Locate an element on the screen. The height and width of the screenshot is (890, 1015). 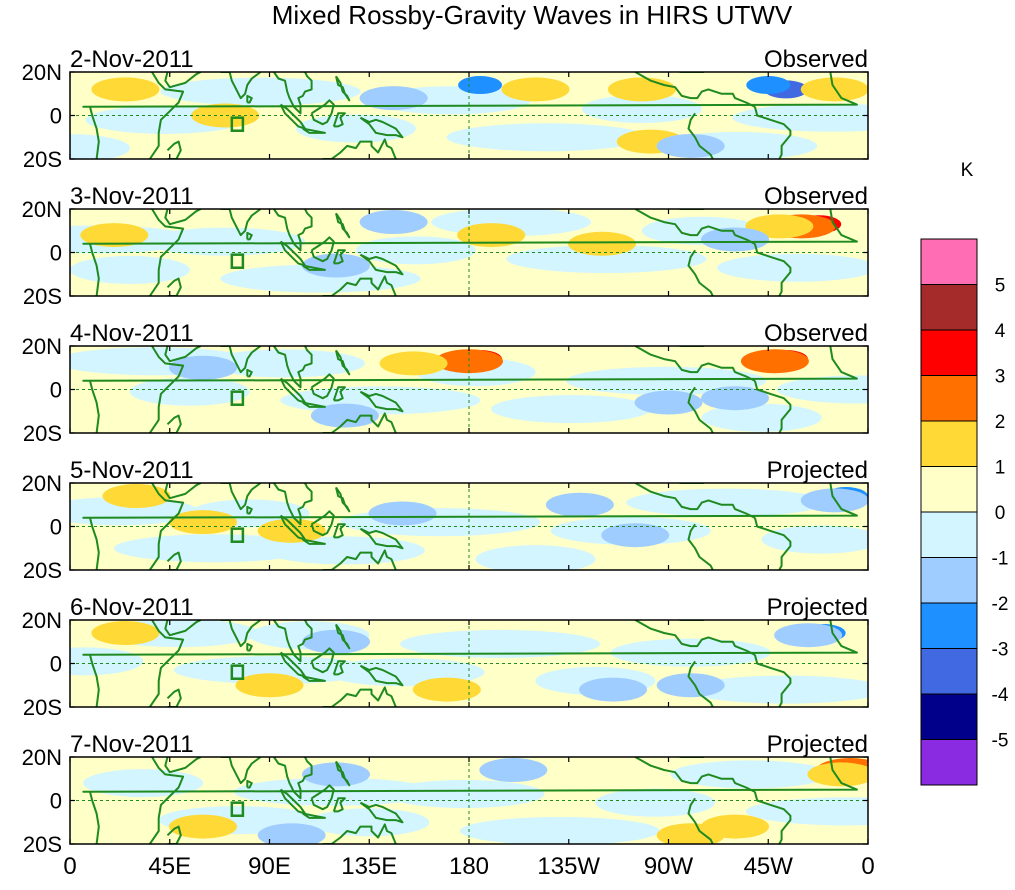
panel-date: 4-Nov-2011 is located at coordinates (132, 333).